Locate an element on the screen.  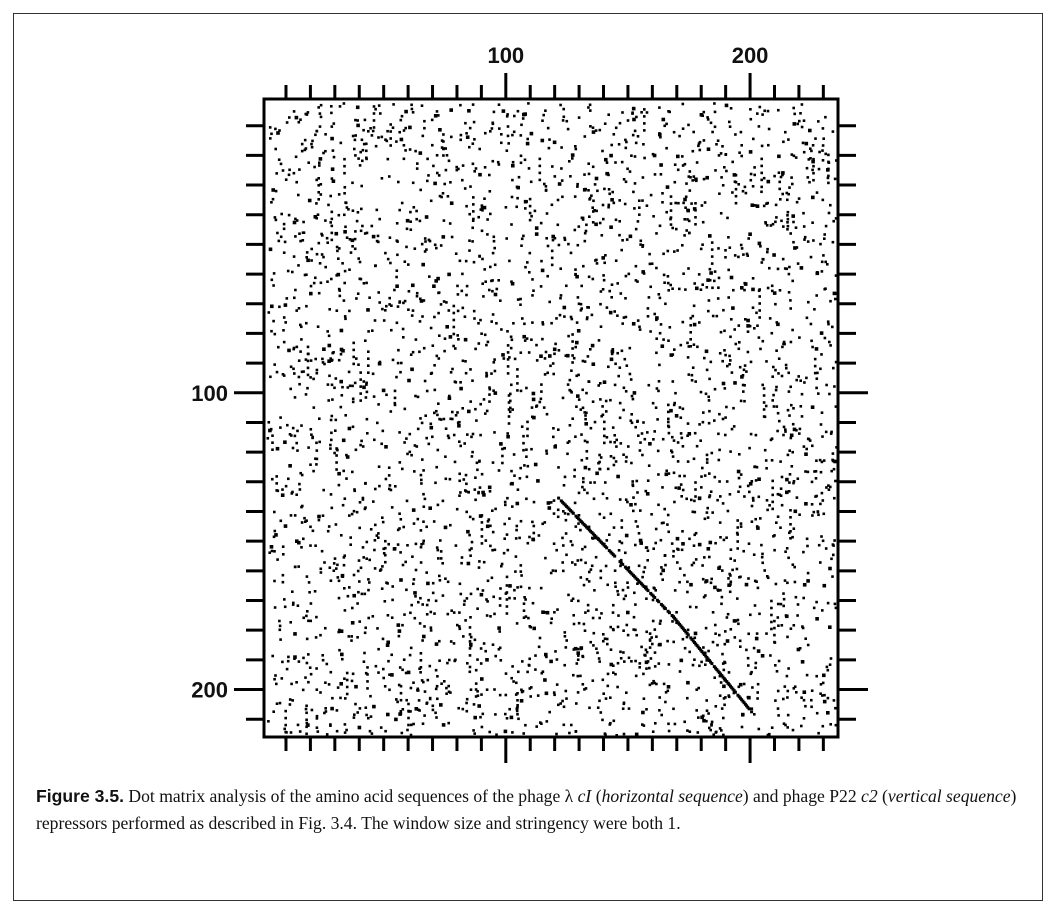
caption-text-6: c2 is located at coordinates (869, 796).